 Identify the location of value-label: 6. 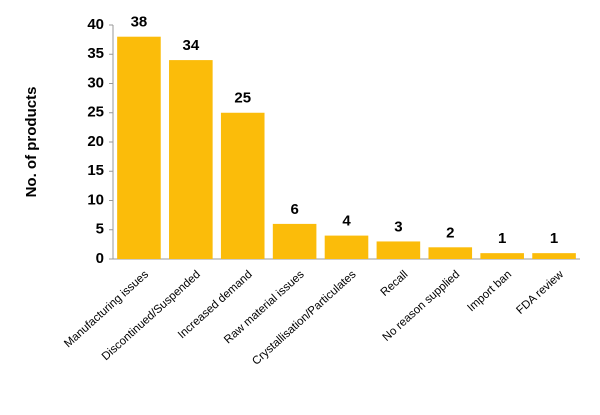
(294, 209).